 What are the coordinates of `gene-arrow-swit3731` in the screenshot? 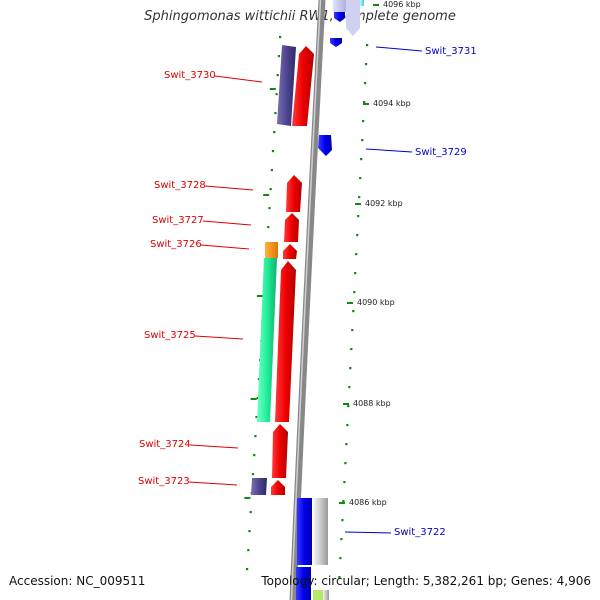 It's located at (353, 18).